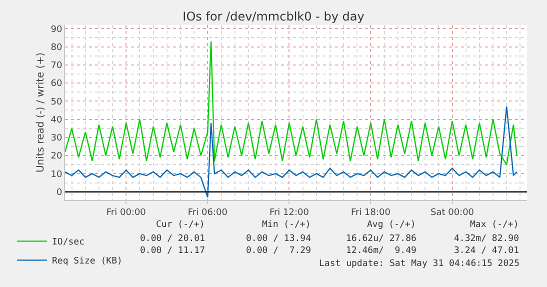 Image resolution: width=547 pixels, height=287 pixels. I want to click on text: Avg (-/+), so click(391, 225).